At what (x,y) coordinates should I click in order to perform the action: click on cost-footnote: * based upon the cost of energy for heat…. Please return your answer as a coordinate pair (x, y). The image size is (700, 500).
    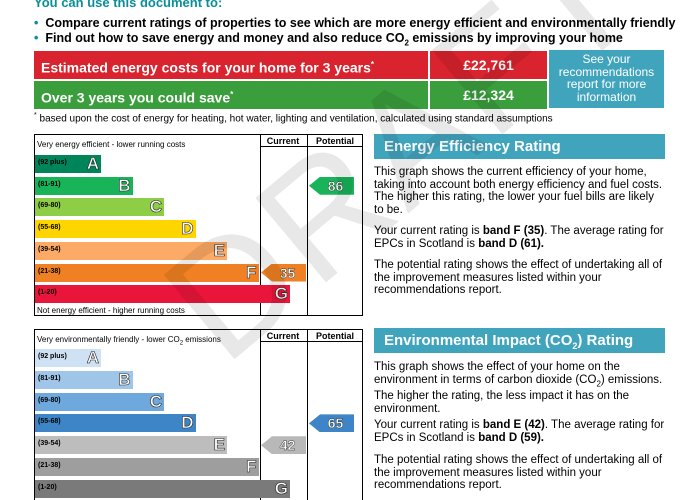
    Looking at the image, I should click on (293, 118).